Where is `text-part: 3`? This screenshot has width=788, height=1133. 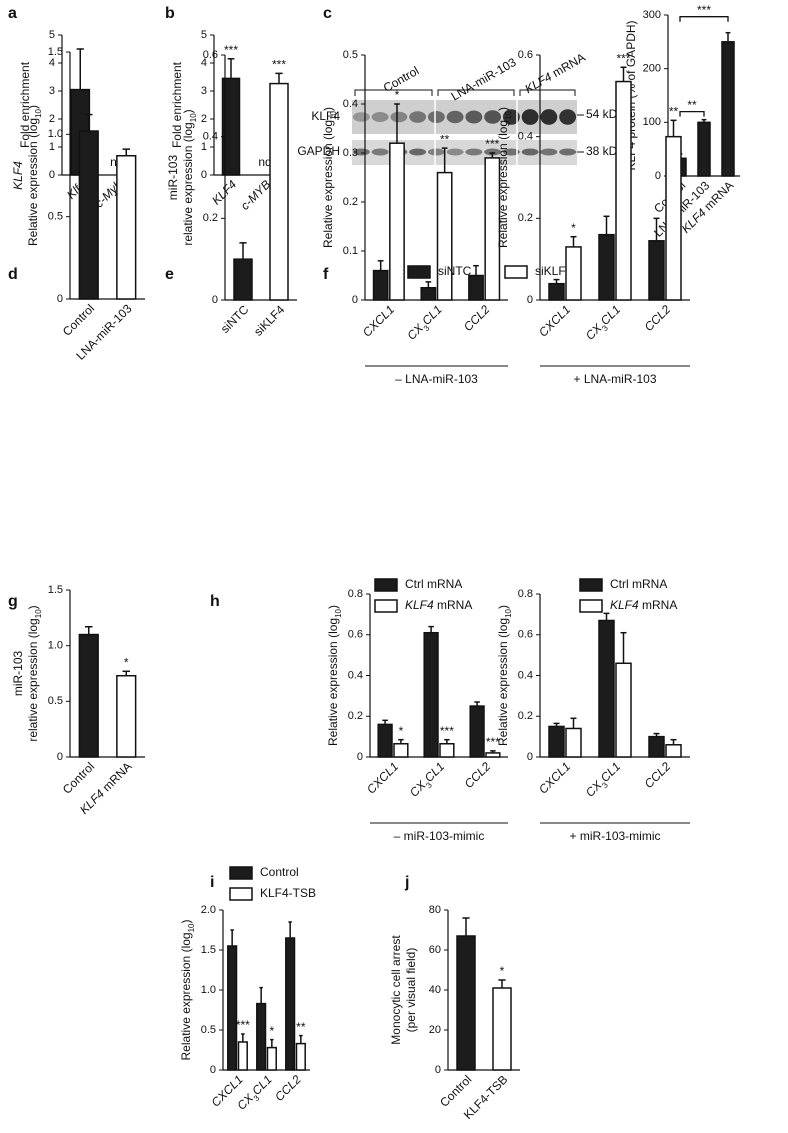 text-part: 3 is located at coordinates (605, 785).